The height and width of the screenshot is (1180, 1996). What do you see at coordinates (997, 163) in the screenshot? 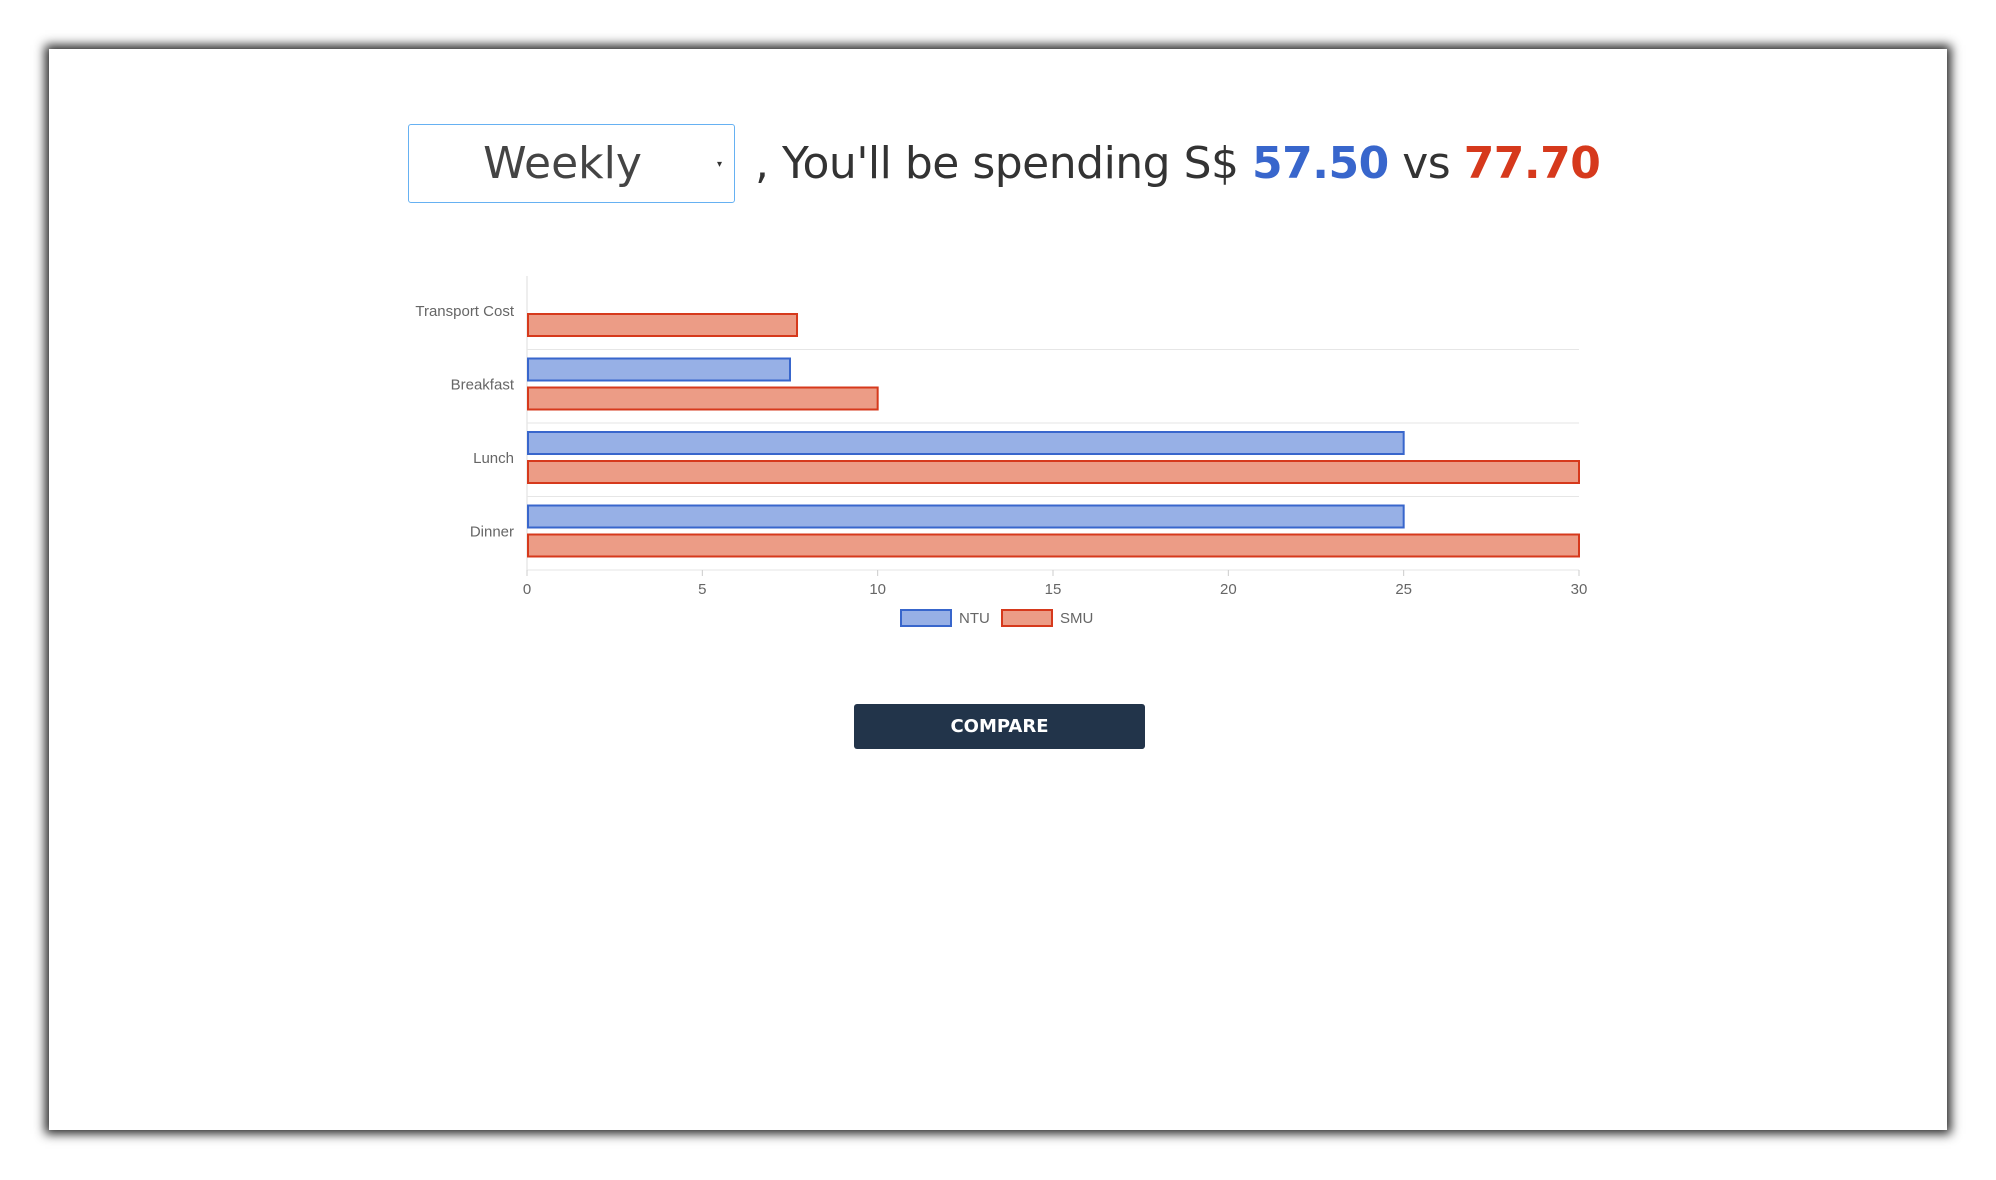
I see `spending-prefix: , You'll be spending S$` at bounding box center [997, 163].